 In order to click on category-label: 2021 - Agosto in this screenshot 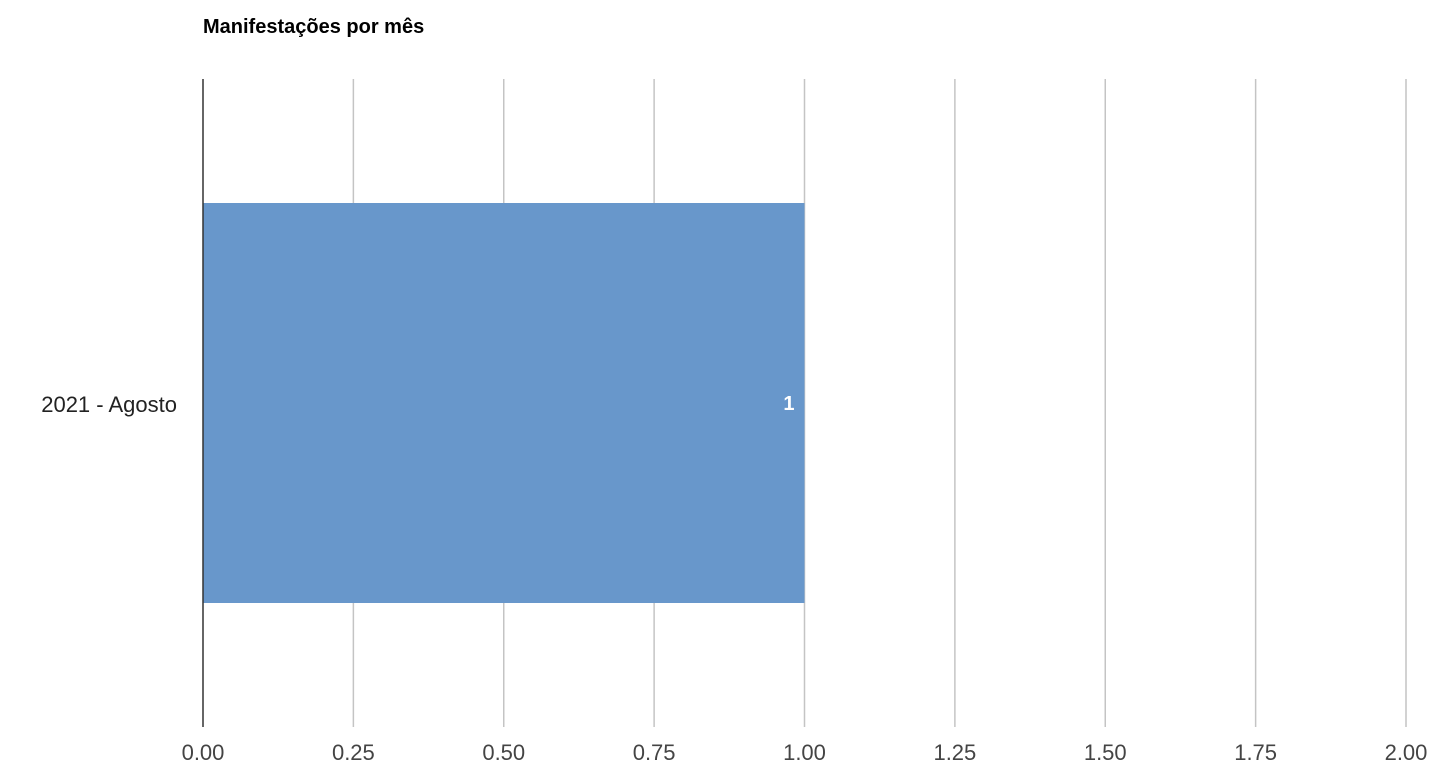, I will do `click(109, 404)`.